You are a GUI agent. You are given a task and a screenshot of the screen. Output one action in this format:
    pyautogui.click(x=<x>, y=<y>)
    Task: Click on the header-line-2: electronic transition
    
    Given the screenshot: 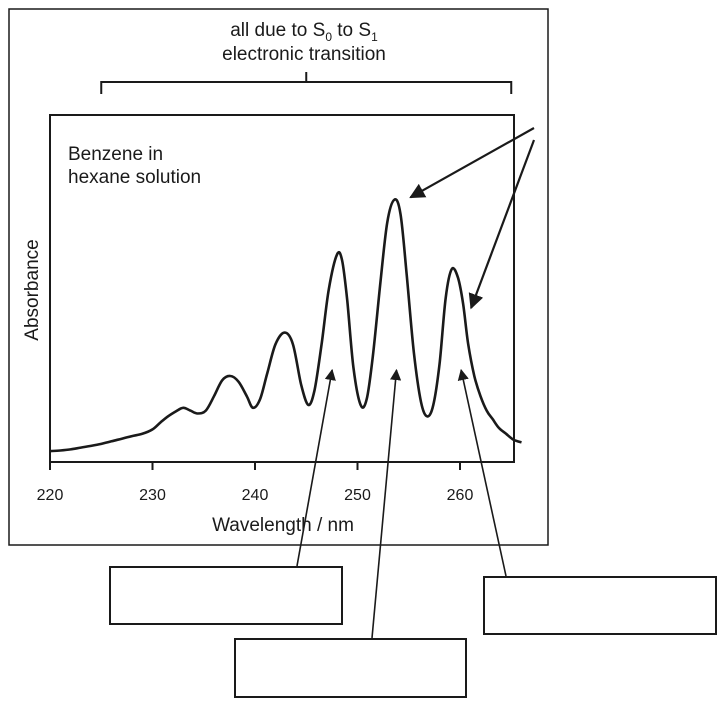 What is the action you would take?
    pyautogui.click(x=304, y=54)
    